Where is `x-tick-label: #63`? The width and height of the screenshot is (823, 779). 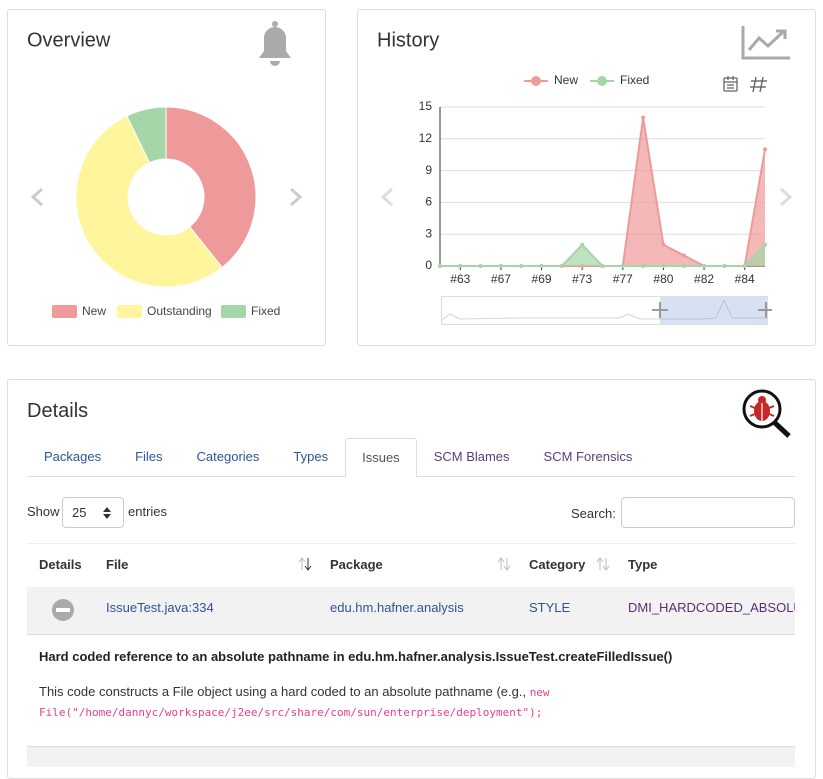
x-tick-label: #63 is located at coordinates (460, 279).